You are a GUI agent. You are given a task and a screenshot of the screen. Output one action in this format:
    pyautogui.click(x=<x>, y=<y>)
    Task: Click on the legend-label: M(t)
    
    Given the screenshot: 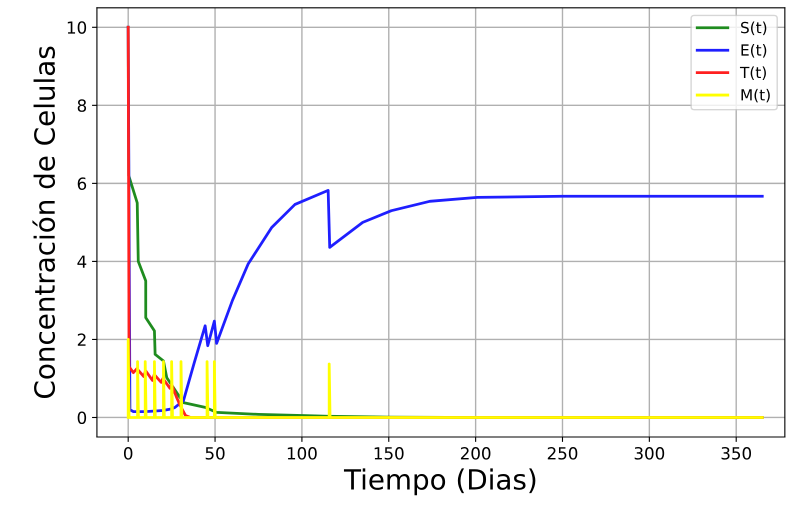 What is the action you would take?
    pyautogui.click(x=756, y=95)
    